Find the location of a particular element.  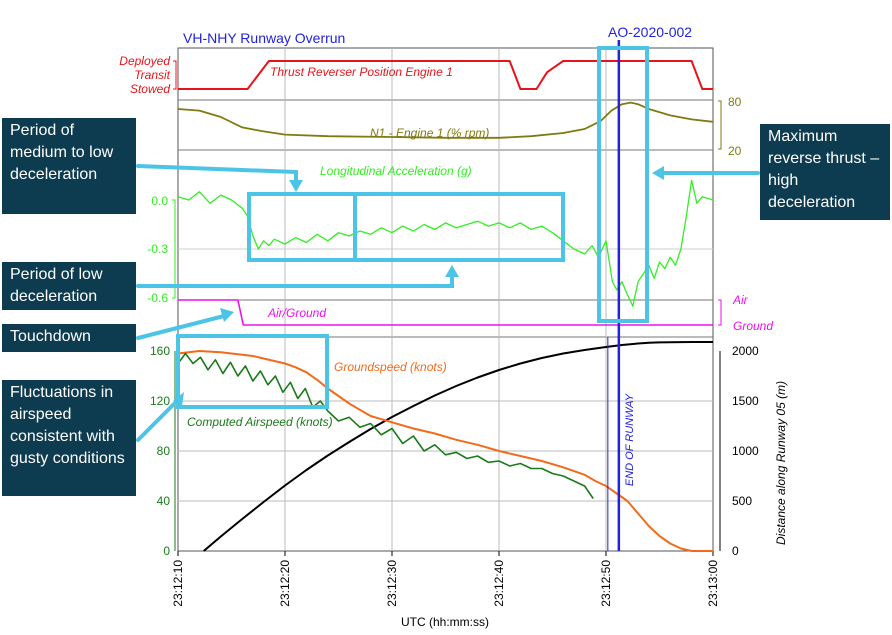

n1-tick-20: 20 is located at coordinates (735, 151).